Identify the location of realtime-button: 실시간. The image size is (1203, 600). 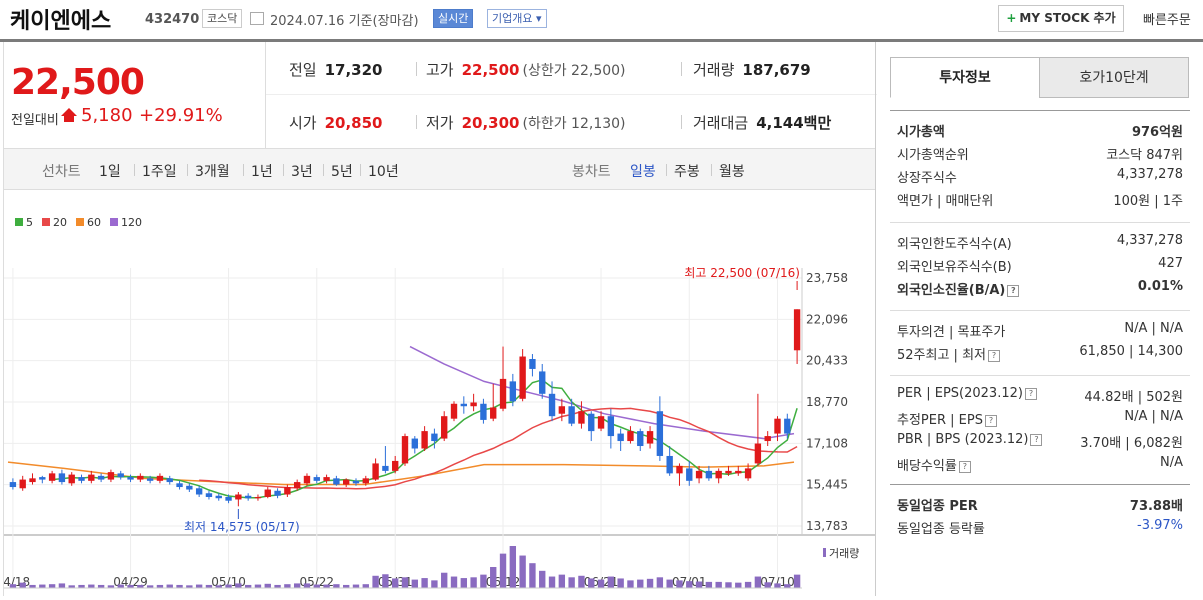
(453, 18).